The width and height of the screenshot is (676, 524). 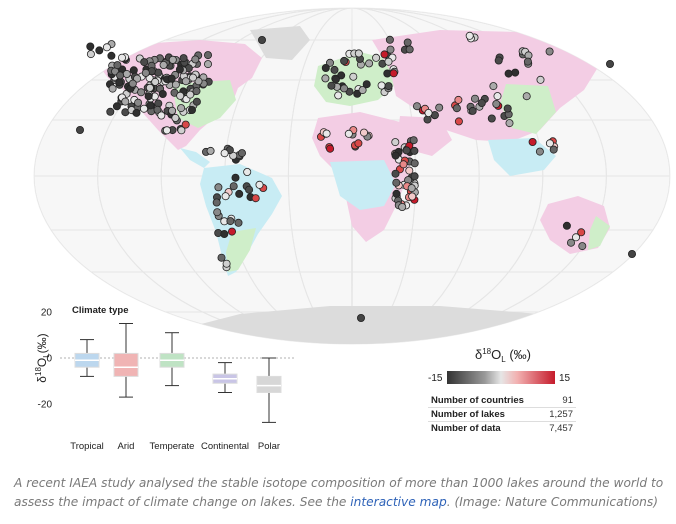 I want to click on interactive-map-link: interactive map, so click(x=398, y=502).